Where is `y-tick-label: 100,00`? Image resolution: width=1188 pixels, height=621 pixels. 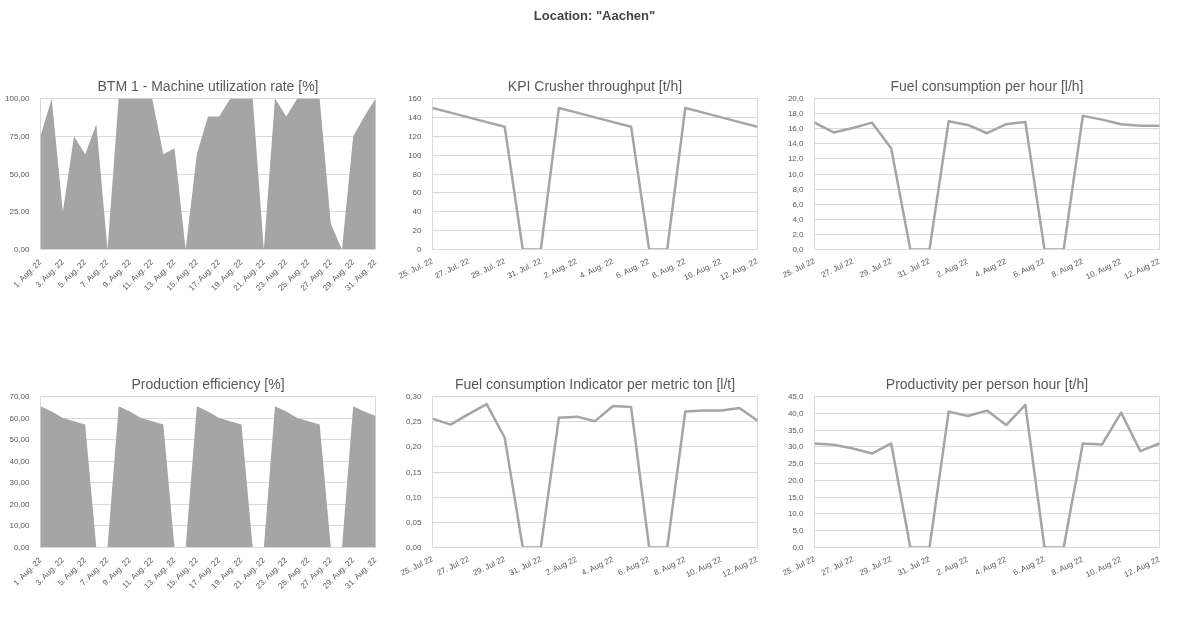 y-tick-label: 100,00 is located at coordinates (18, 98).